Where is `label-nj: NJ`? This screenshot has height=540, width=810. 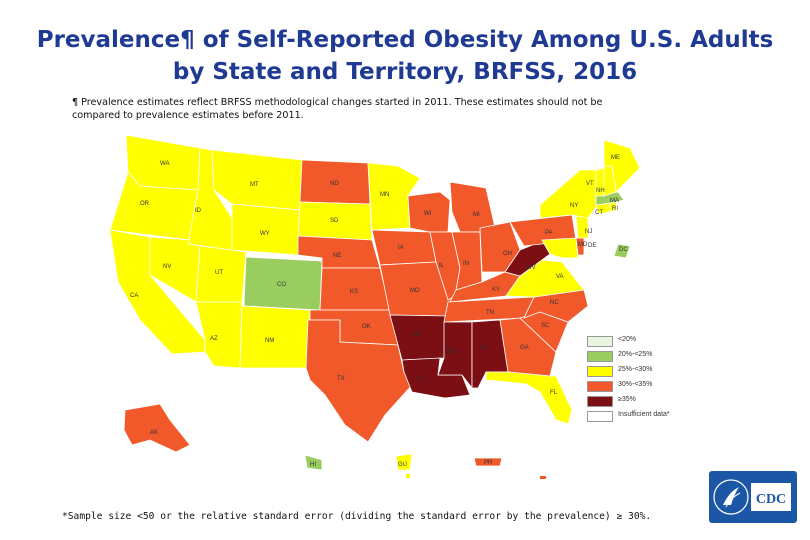 label-nj: NJ is located at coordinates (588, 232).